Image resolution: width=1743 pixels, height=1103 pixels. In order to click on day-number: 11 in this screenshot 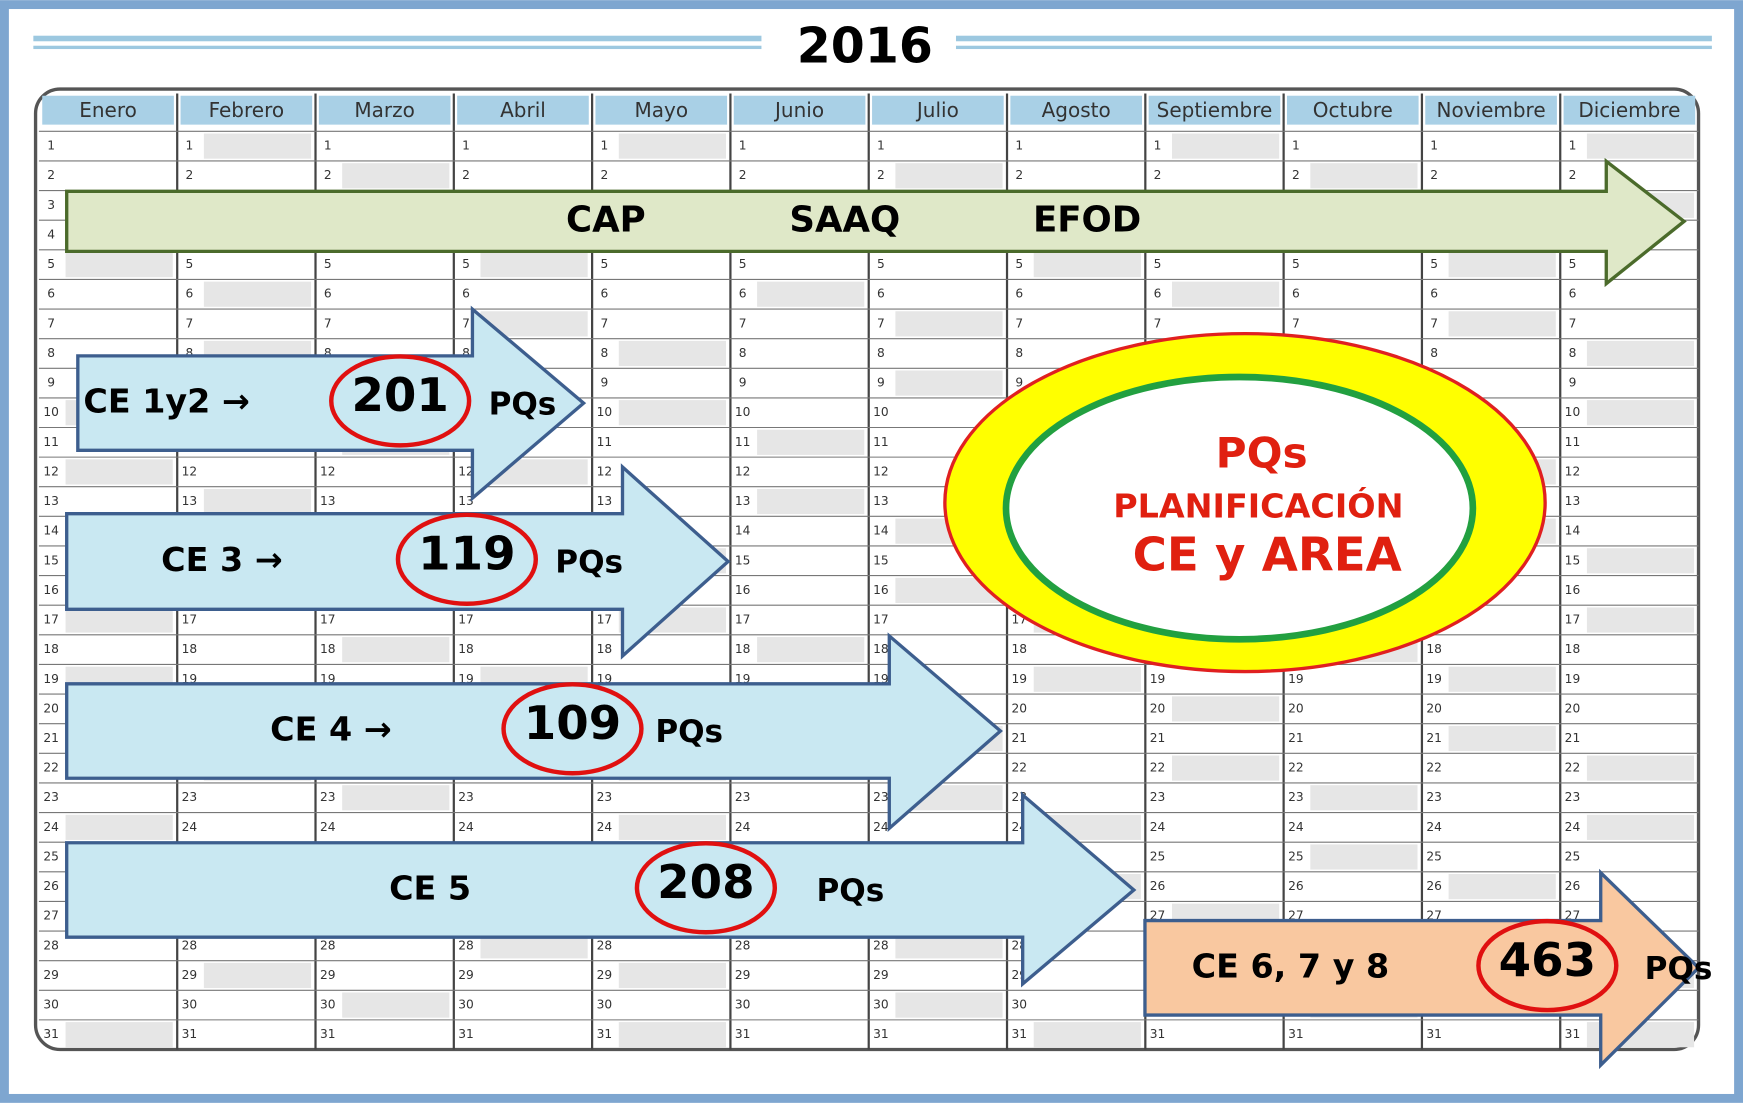, I will do `click(605, 442)`.